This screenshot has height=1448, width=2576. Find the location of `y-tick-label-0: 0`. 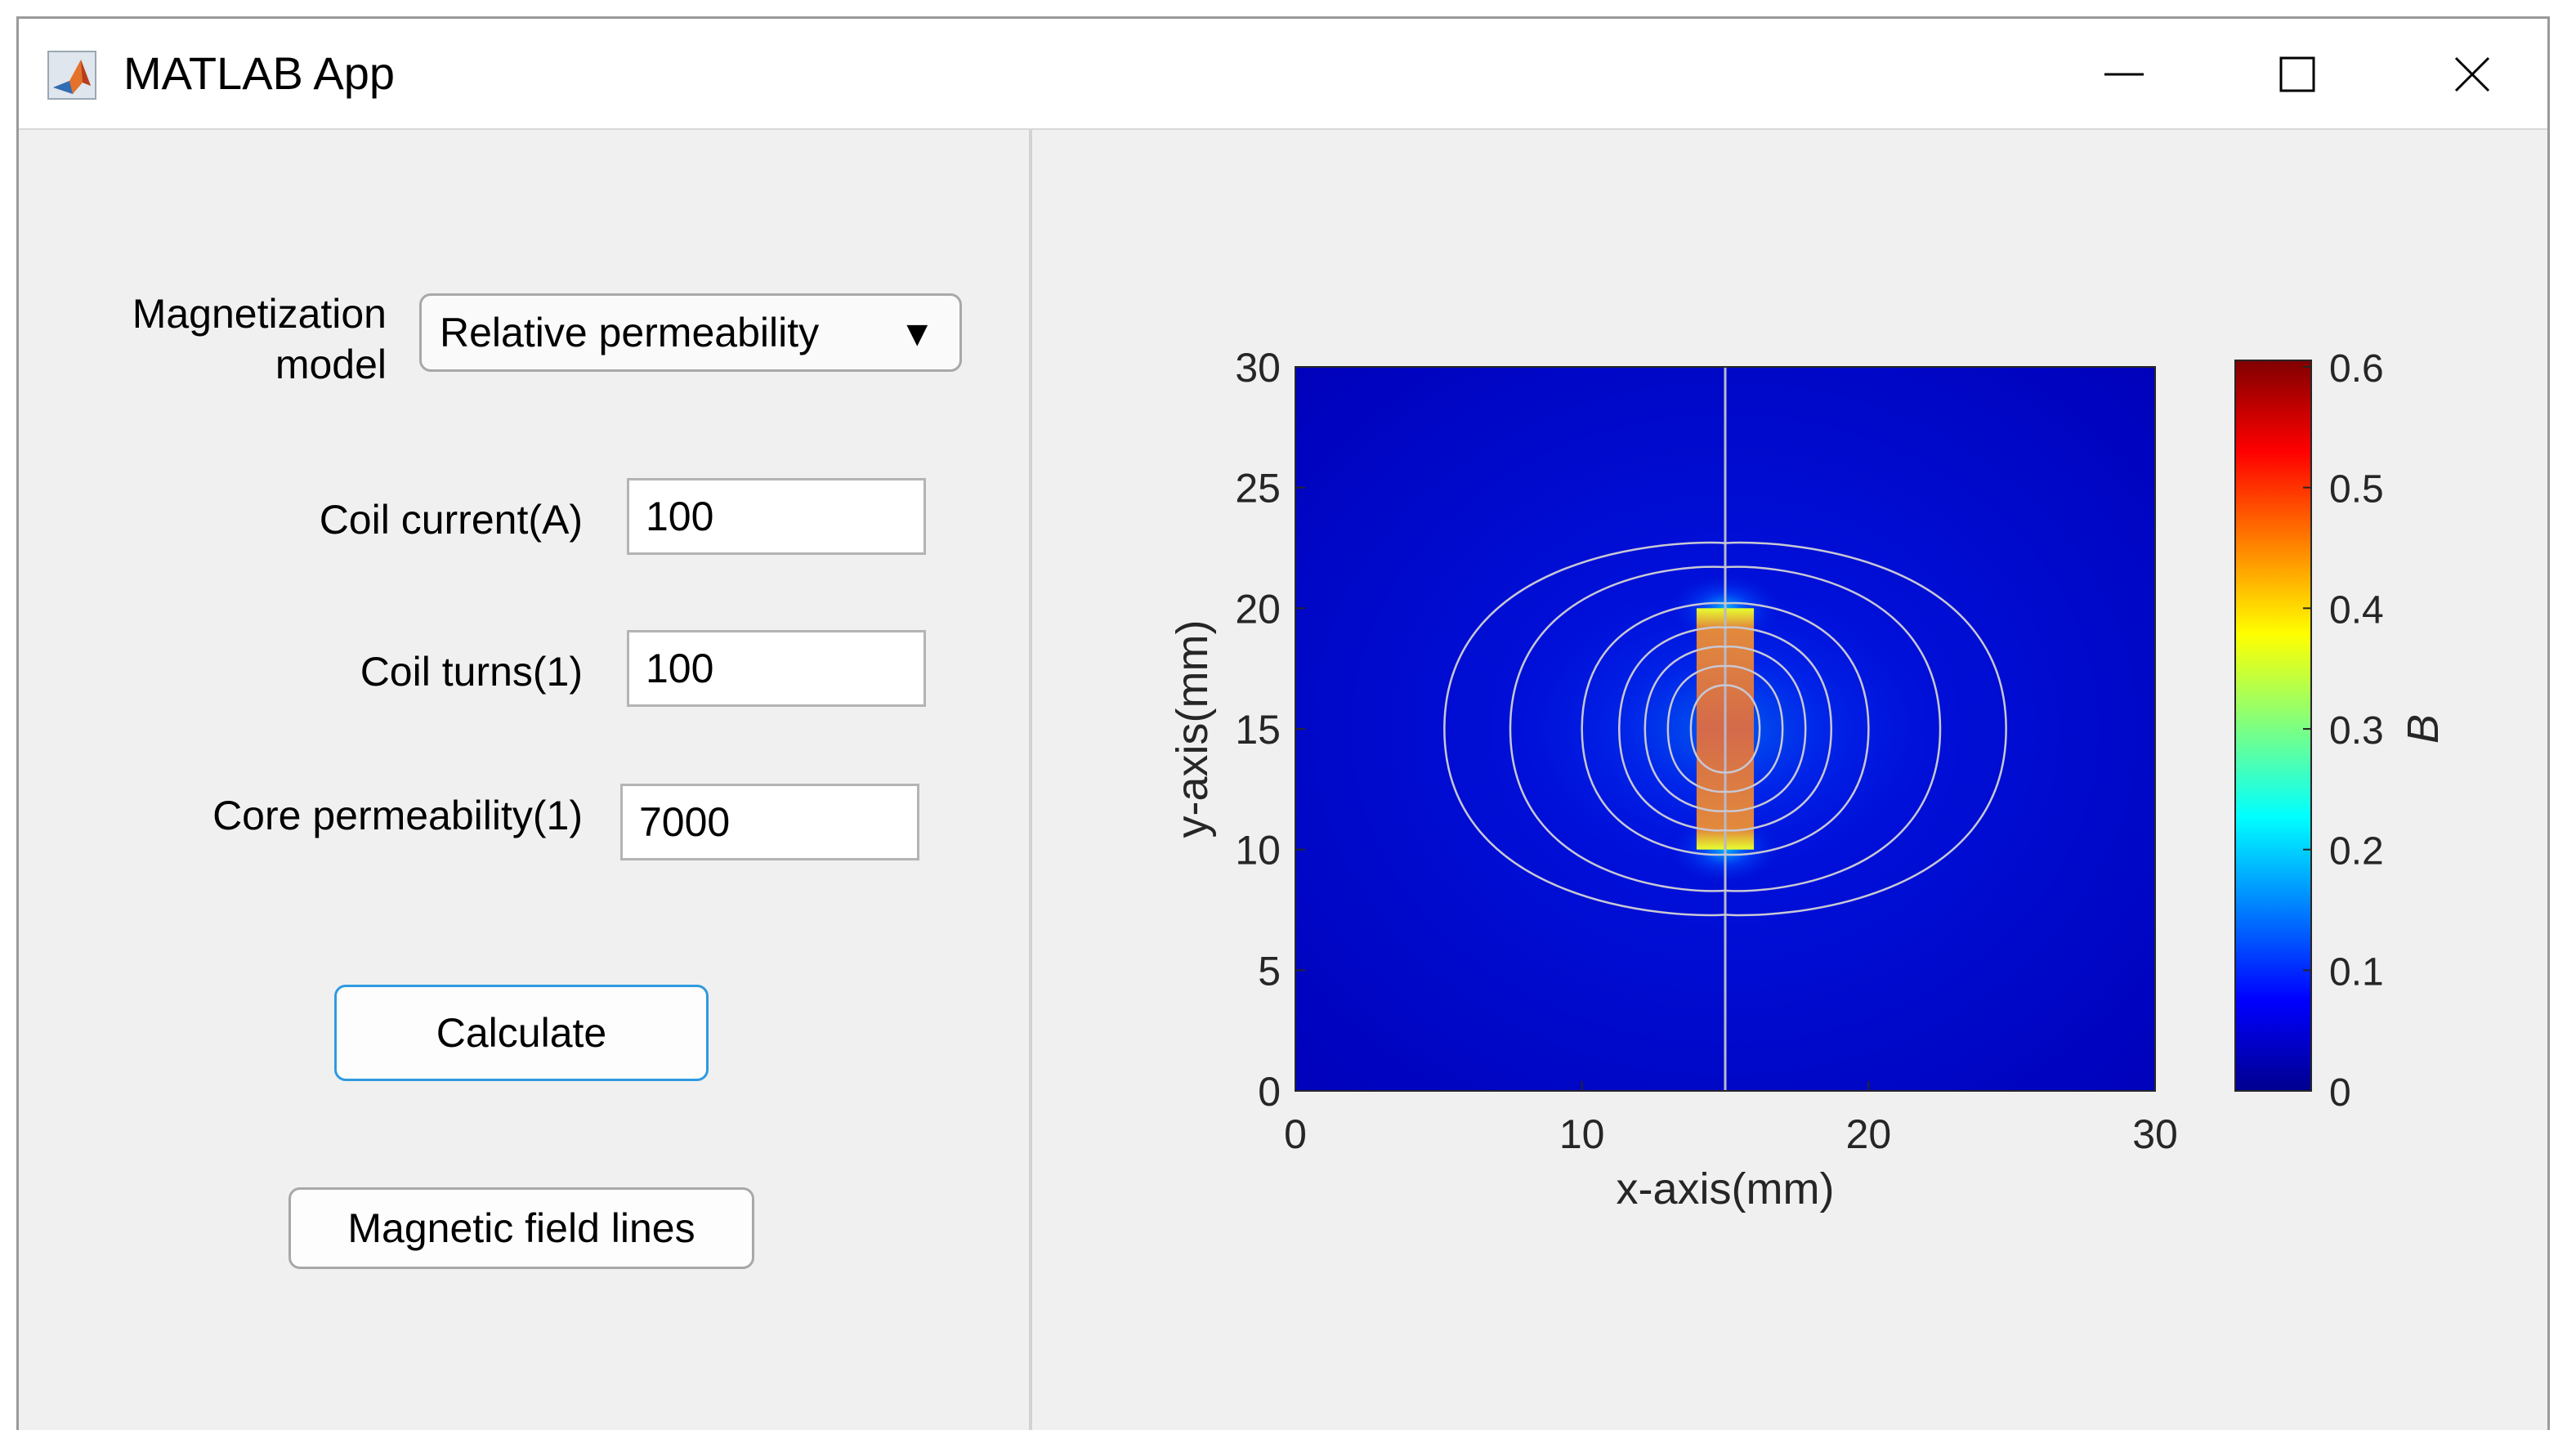

y-tick-label-0: 0 is located at coordinates (1269, 1092).